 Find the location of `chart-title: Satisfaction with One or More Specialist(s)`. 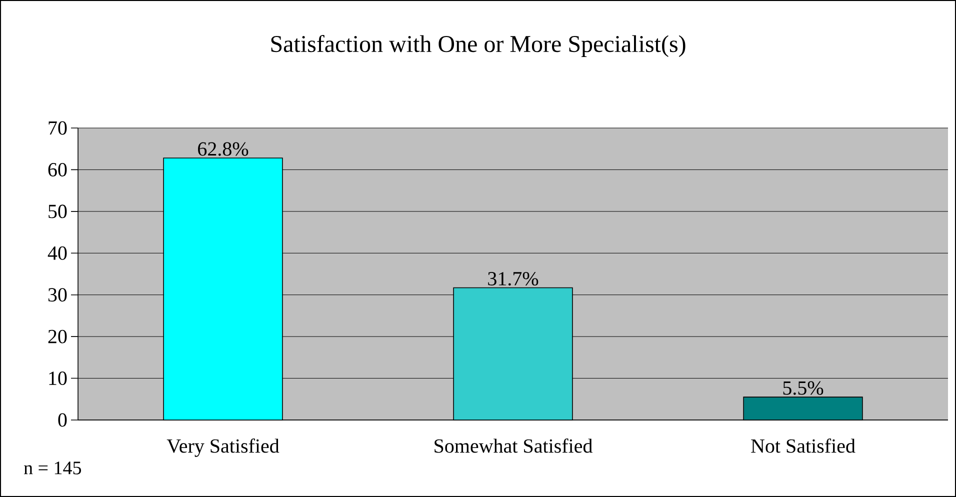

chart-title: Satisfaction with One or More Specialist(s) is located at coordinates (478, 45).